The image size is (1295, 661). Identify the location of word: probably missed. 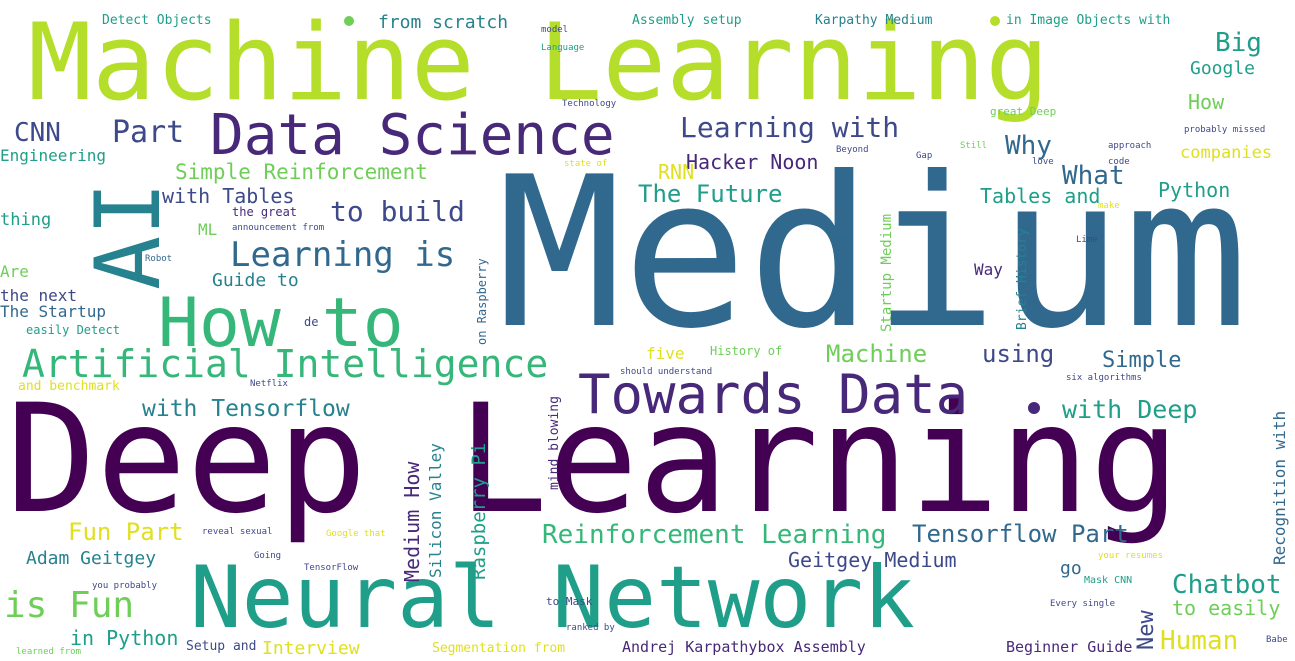
(1225, 130).